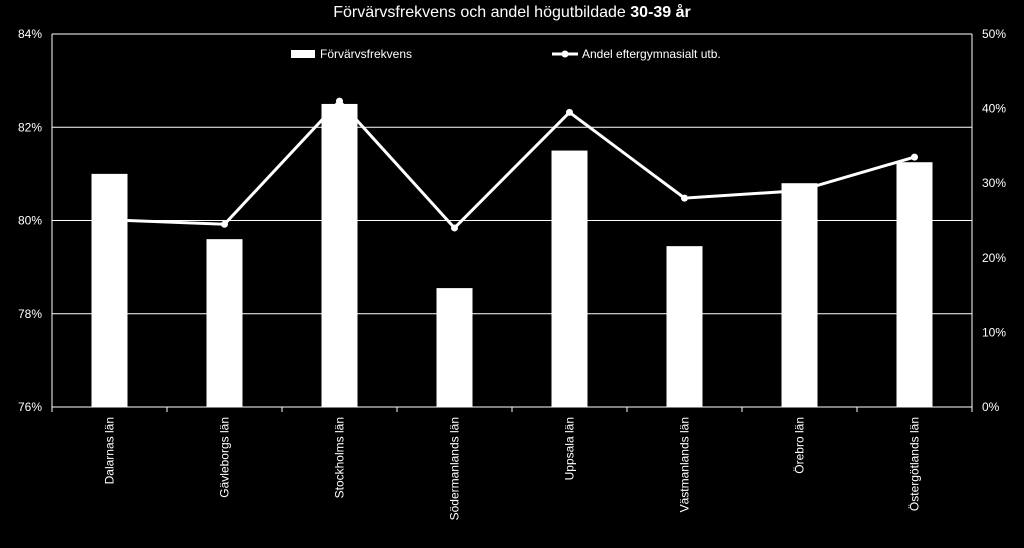  I want to click on category-label: Västmanlands län, so click(685, 464).